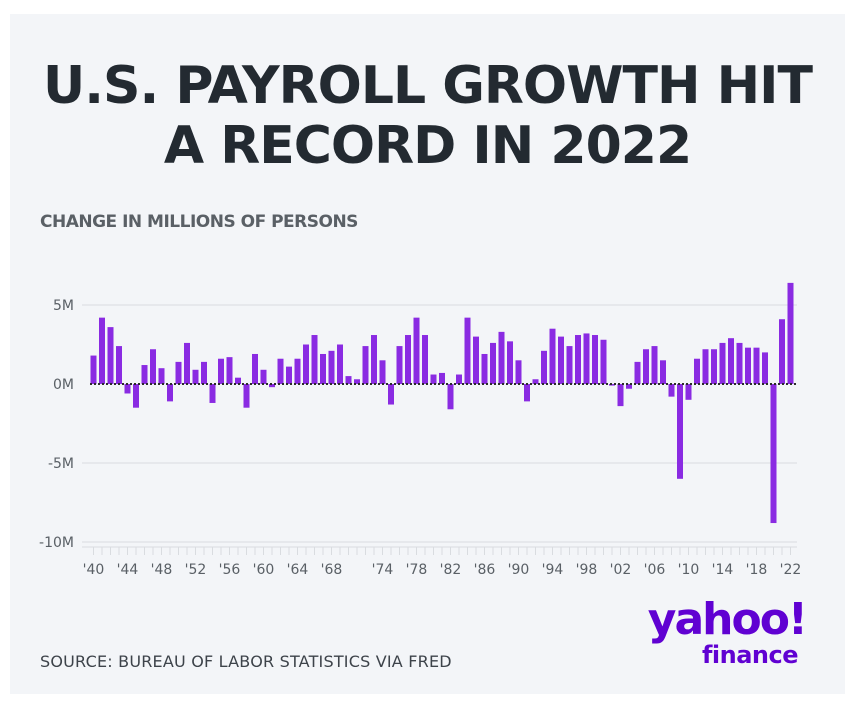  What do you see at coordinates (298, 570) in the screenshot?
I see `x-tick-label: '64` at bounding box center [298, 570].